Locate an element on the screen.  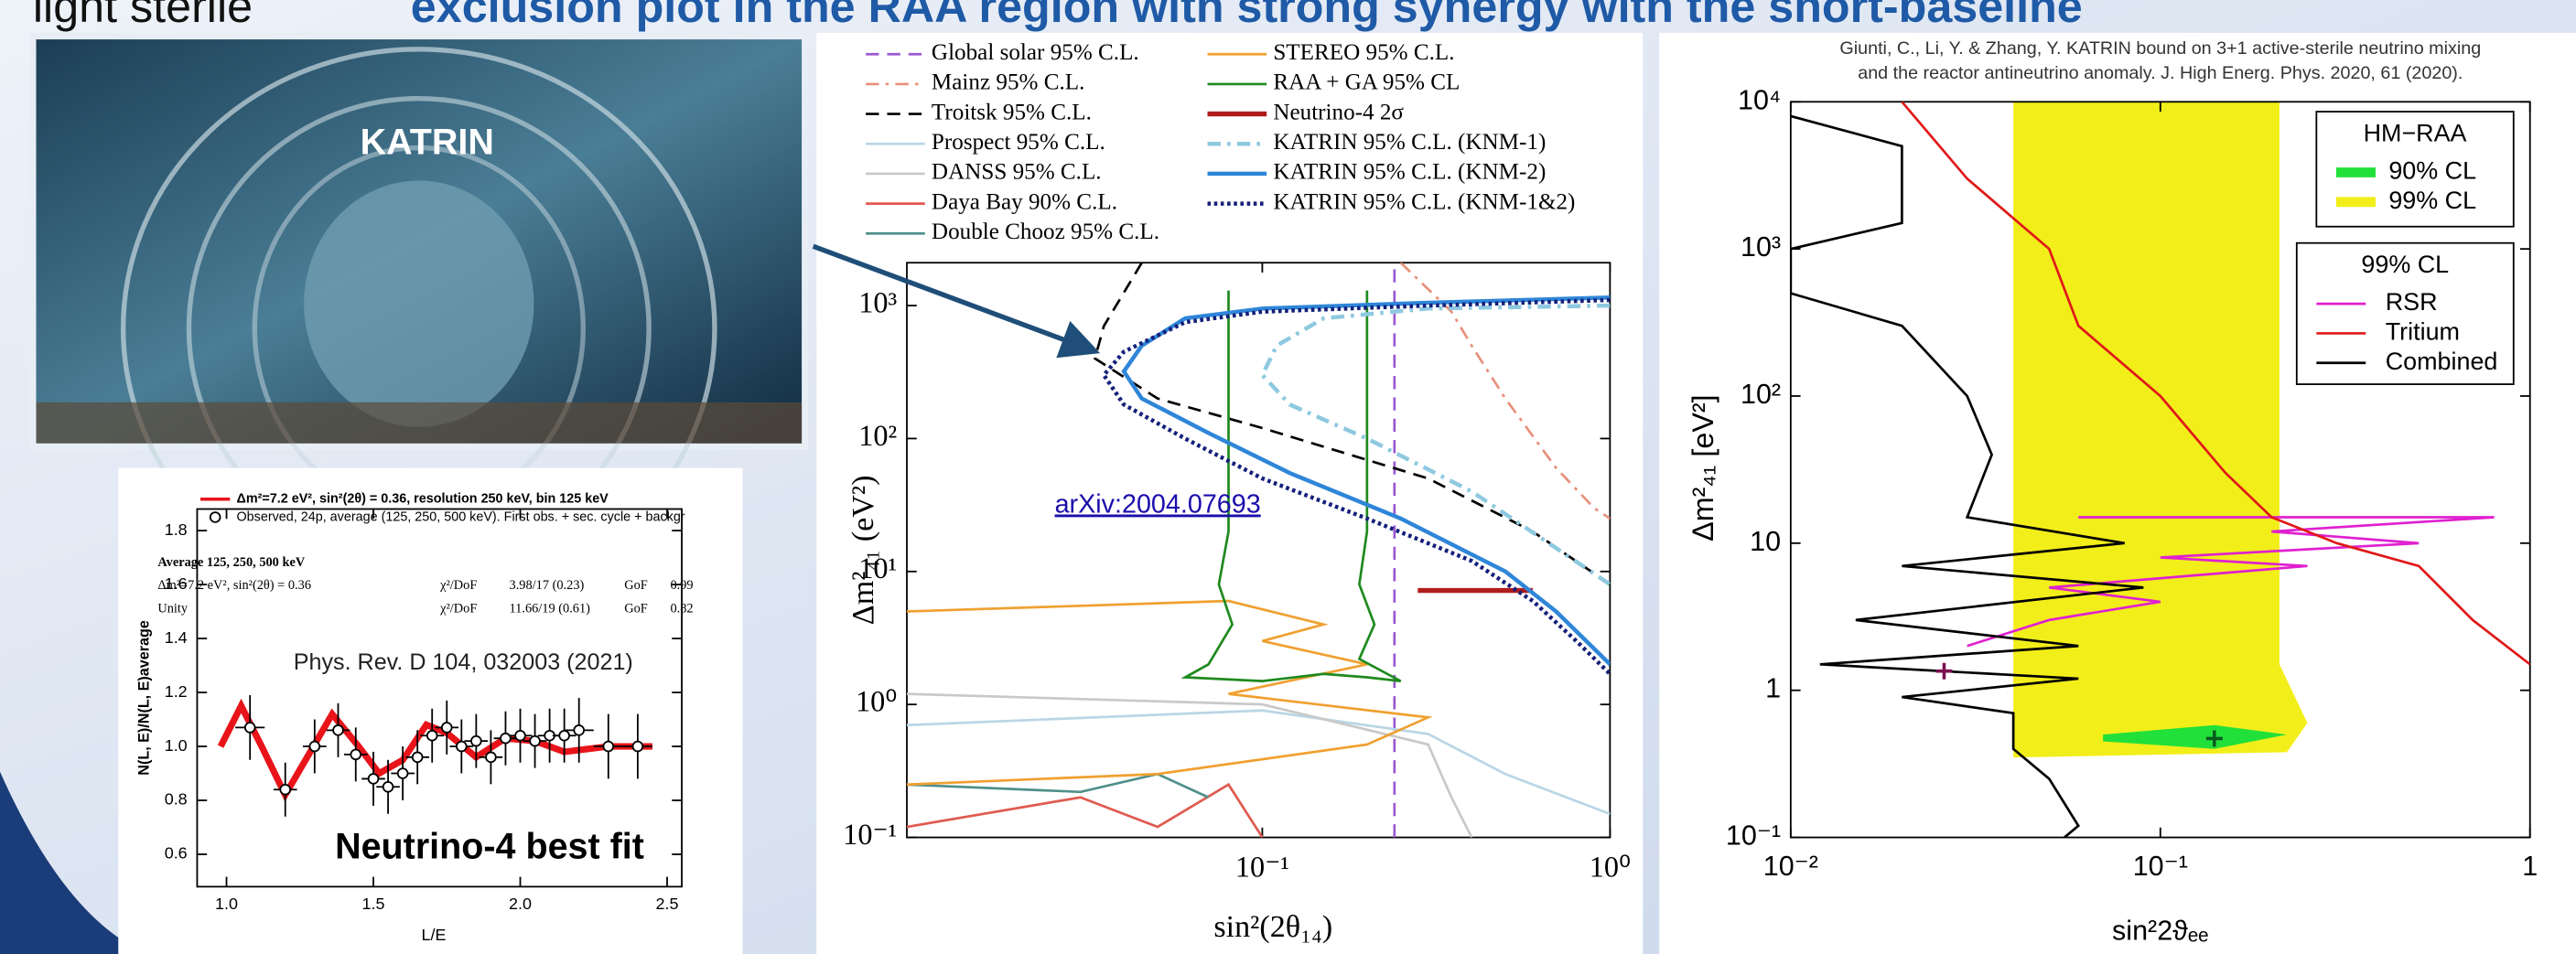
y-tick-label: 10¹ is located at coordinates (877, 568).